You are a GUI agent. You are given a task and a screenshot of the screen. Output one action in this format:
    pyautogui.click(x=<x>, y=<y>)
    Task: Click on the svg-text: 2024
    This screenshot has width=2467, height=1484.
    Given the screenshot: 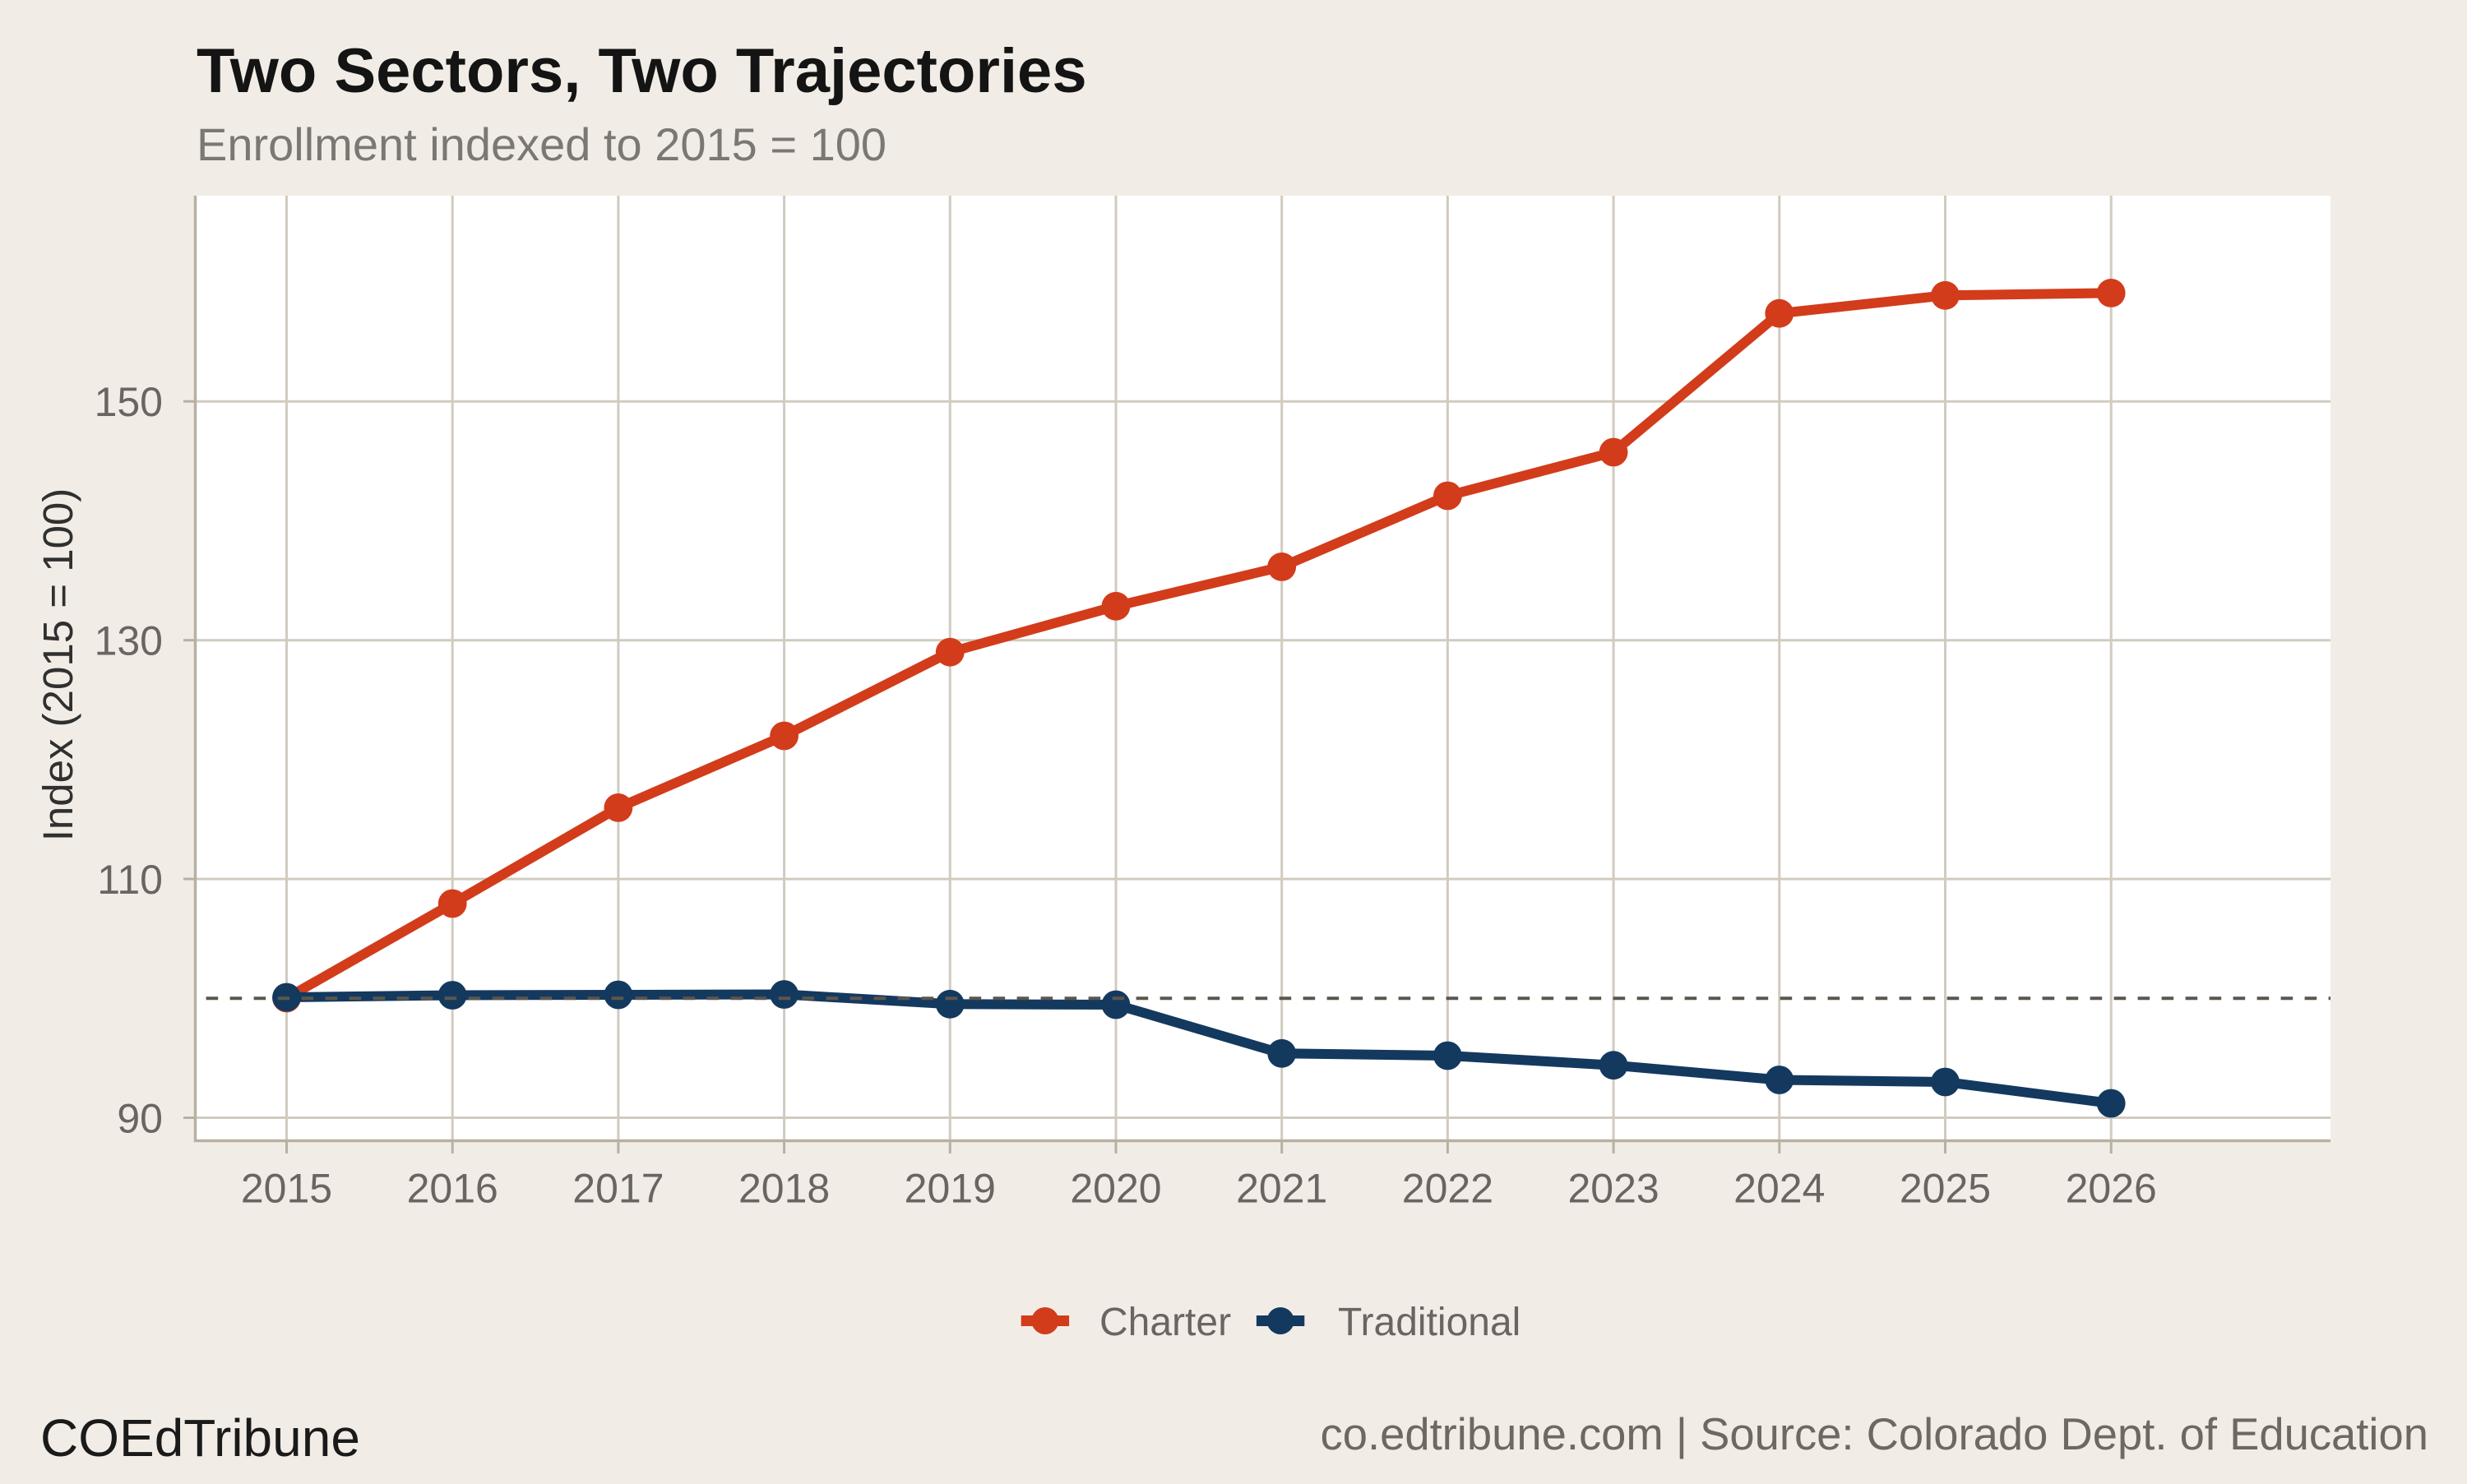 What is the action you would take?
    pyautogui.click(x=1779, y=1188)
    